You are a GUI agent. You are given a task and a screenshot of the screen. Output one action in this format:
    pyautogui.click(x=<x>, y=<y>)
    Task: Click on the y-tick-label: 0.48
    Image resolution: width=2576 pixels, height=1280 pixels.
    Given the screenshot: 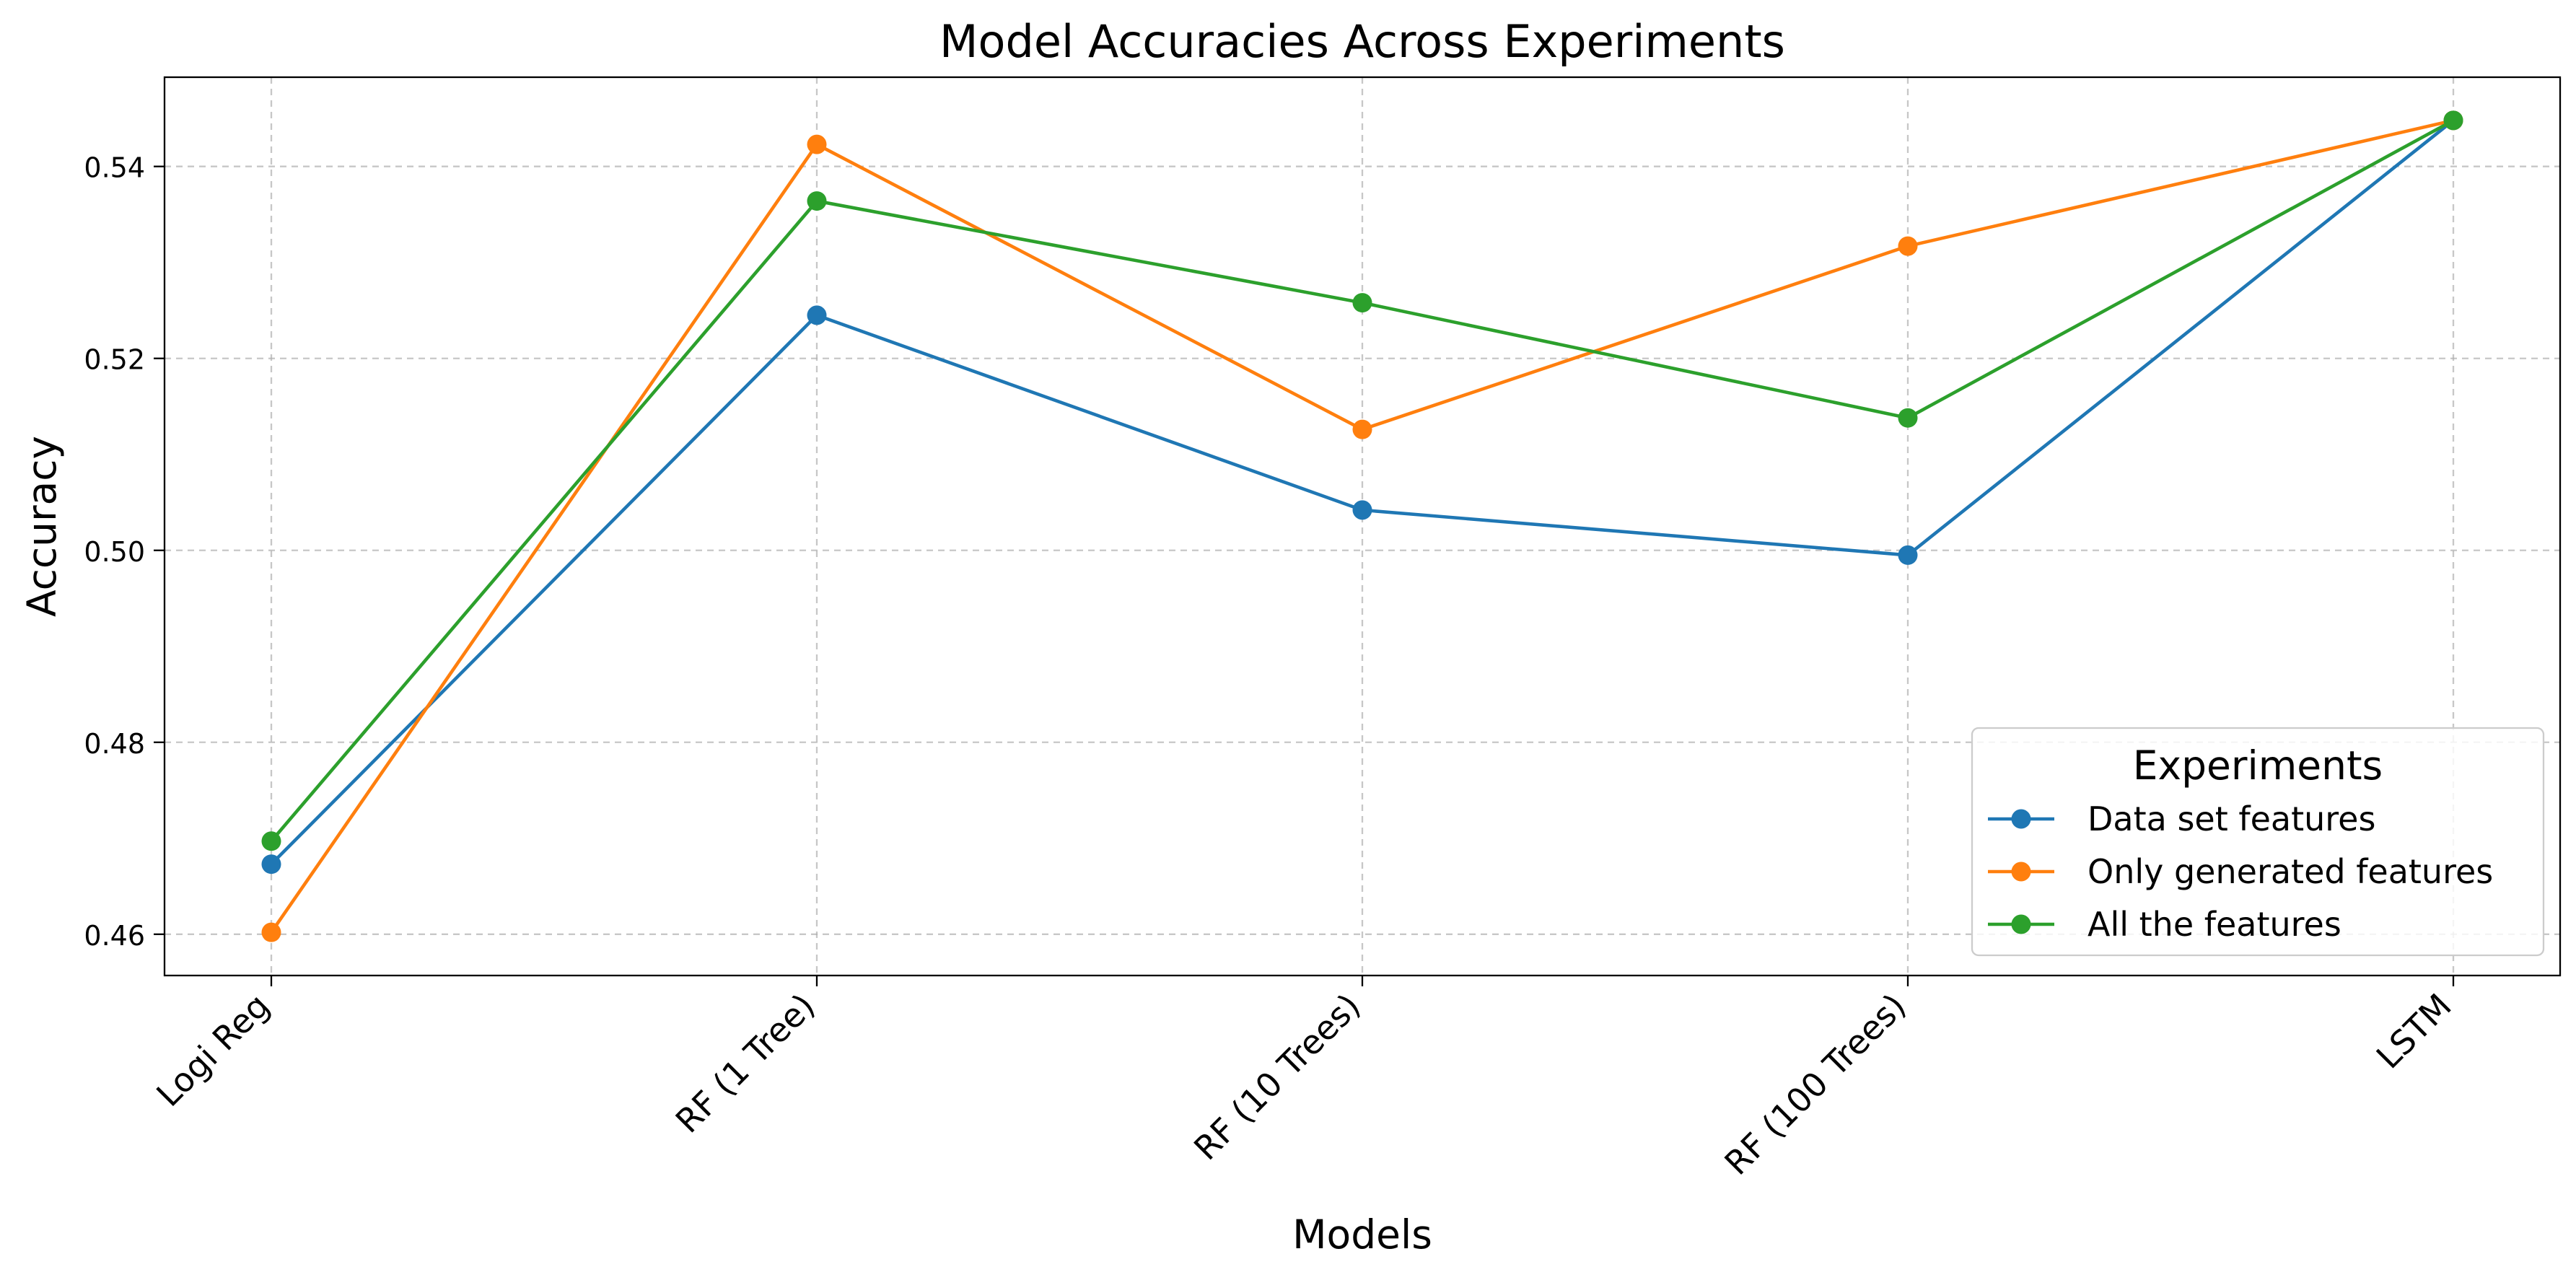 What is the action you would take?
    pyautogui.click(x=114, y=744)
    